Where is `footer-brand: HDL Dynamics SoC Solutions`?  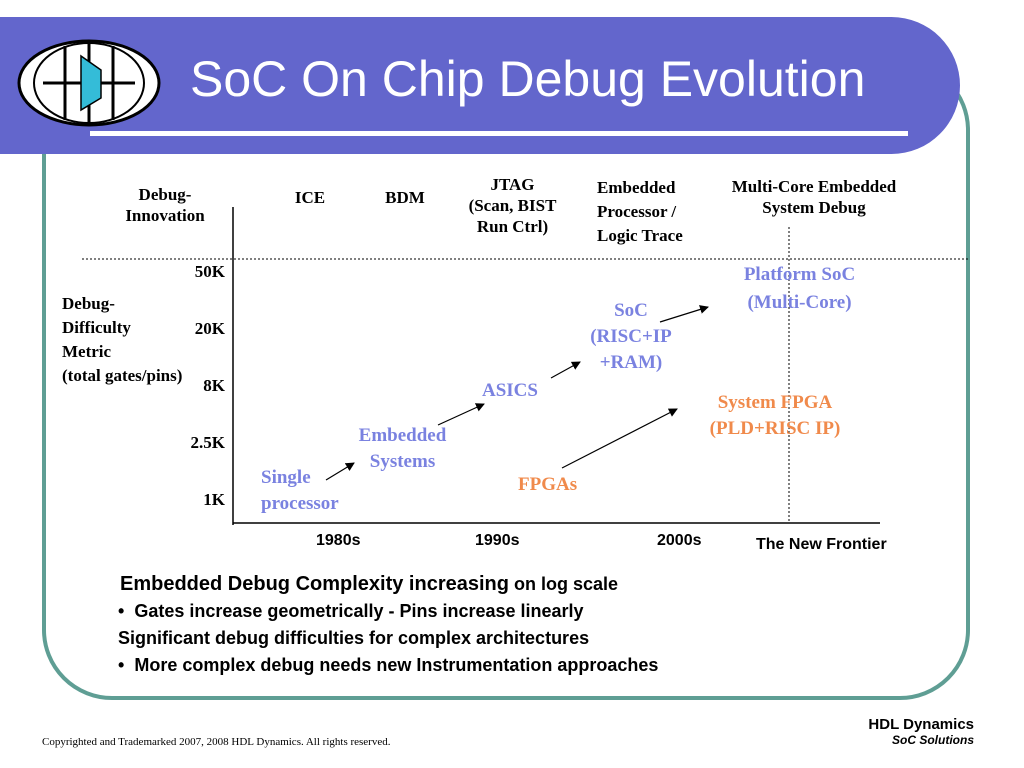
footer-brand: HDL Dynamics SoC Solutions is located at coordinates (921, 731).